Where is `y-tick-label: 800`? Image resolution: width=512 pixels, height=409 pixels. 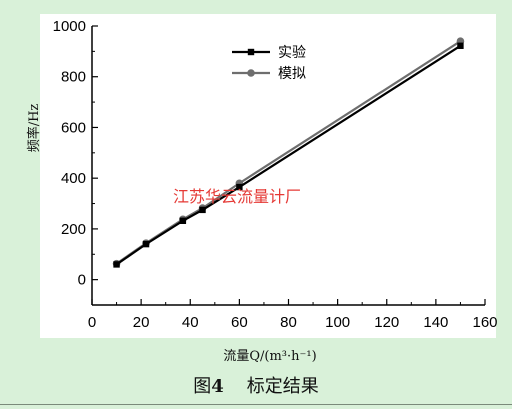 y-tick-label: 800 is located at coordinates (73, 77).